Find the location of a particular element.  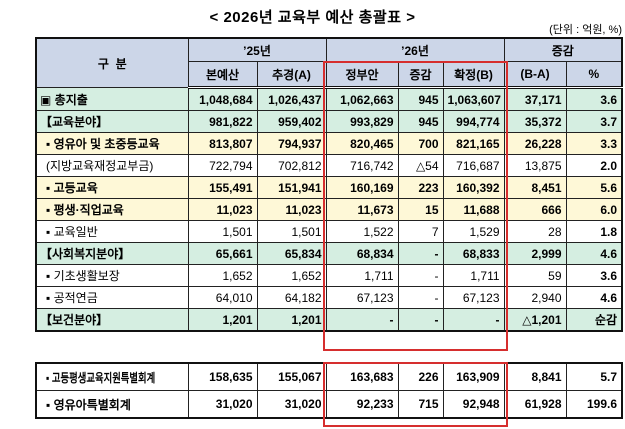

cell-gov-draft26: 820,465 is located at coordinates (362, 143).